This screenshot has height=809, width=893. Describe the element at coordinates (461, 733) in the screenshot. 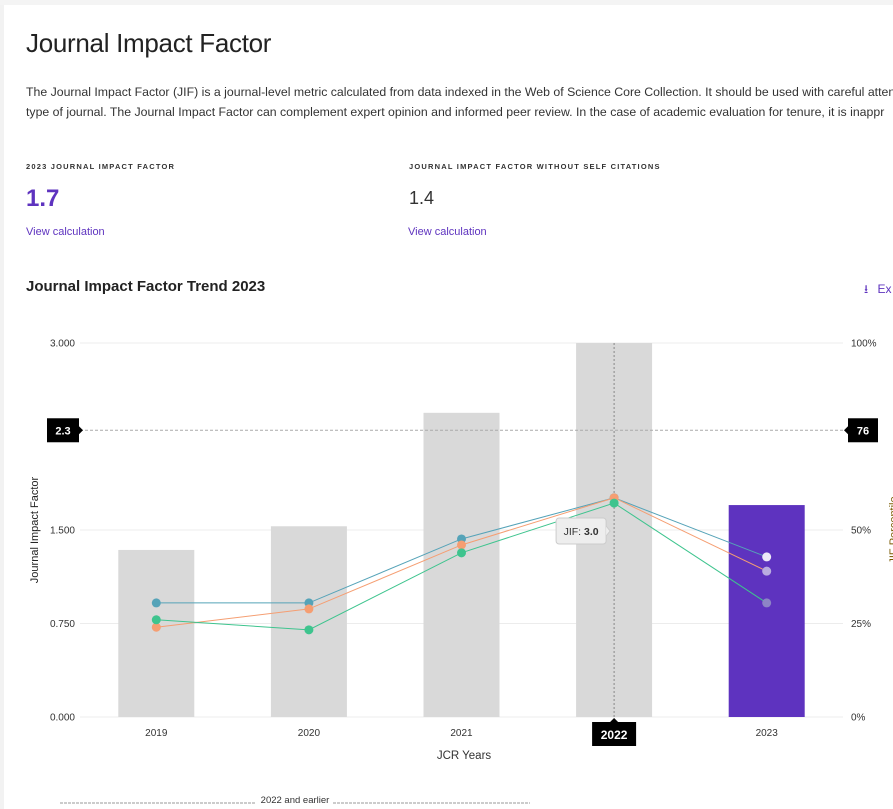

I see `x-tick-label: 2021` at that location.